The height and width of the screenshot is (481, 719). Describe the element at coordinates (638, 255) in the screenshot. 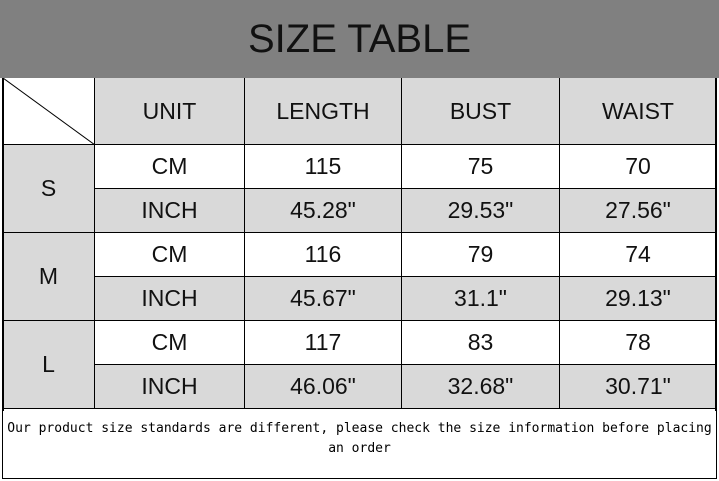

I see `value-cell: 74` at that location.